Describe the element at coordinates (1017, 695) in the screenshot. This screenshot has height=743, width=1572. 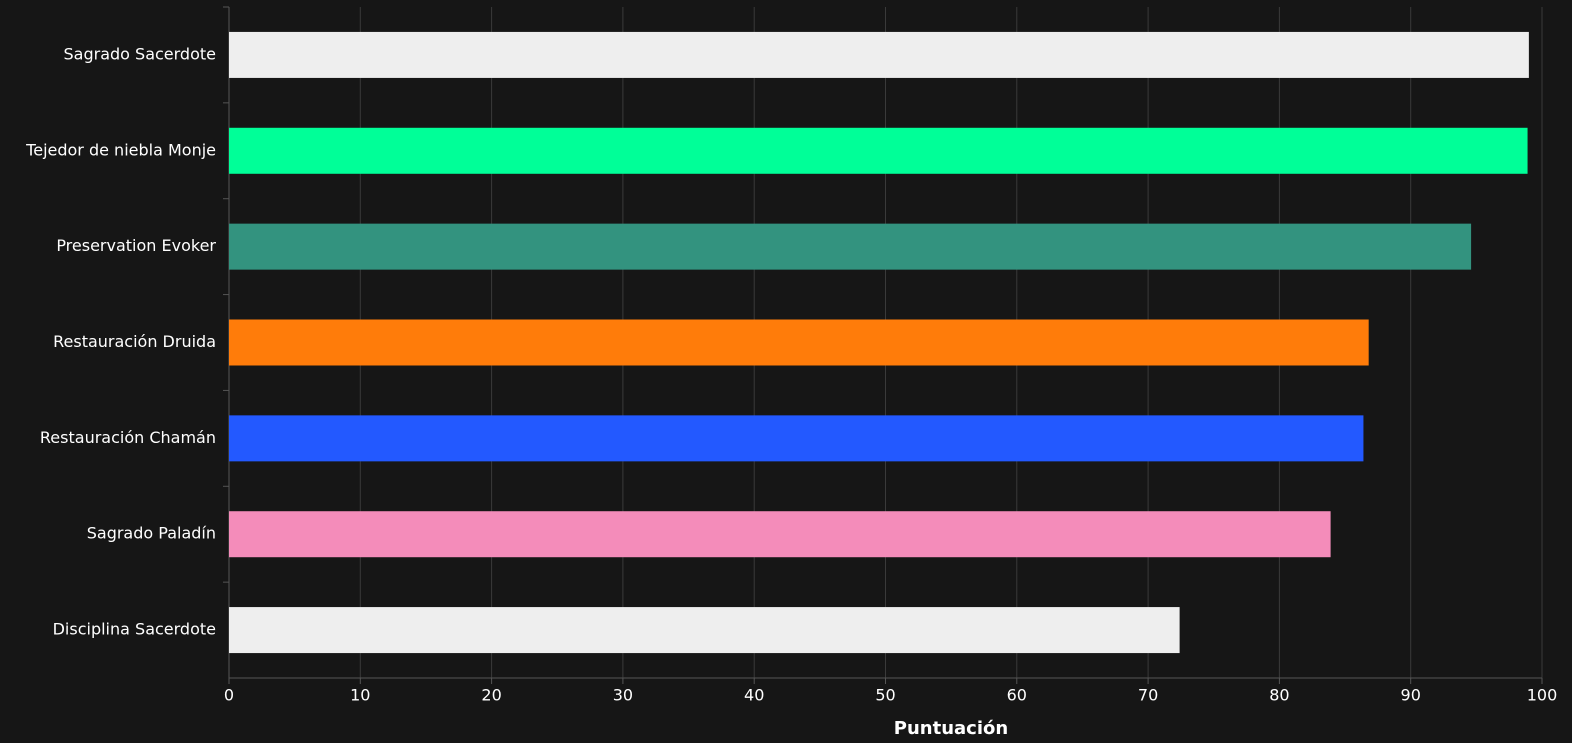
I see `x-tick-label: 60` at that location.